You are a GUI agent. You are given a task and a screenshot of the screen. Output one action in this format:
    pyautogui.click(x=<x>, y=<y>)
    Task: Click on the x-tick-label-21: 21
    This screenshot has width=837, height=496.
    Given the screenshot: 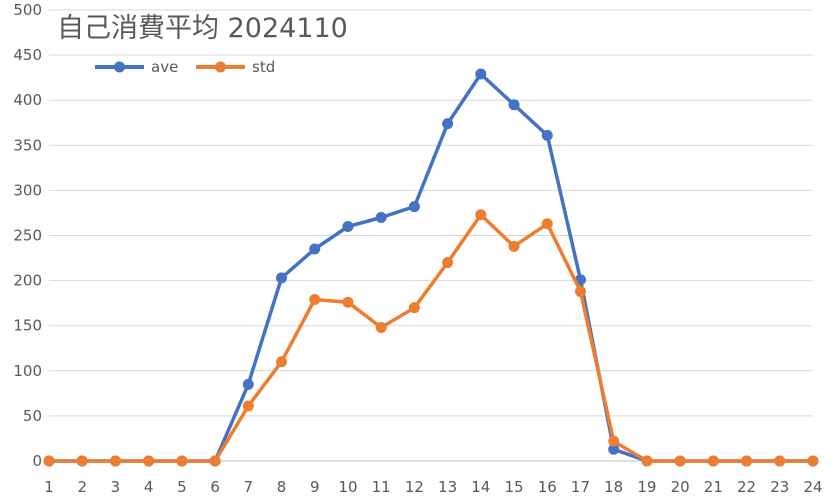 What is the action you would take?
    pyautogui.click(x=713, y=487)
    